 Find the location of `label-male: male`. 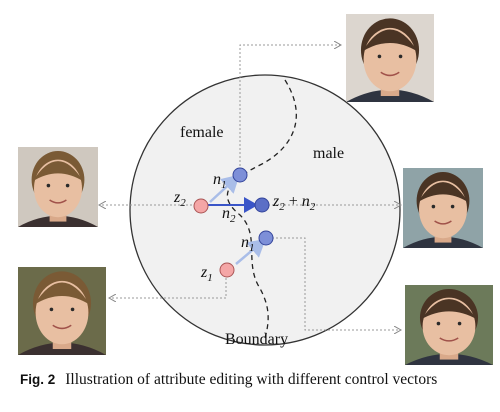

label-male: male is located at coordinates (328, 153).